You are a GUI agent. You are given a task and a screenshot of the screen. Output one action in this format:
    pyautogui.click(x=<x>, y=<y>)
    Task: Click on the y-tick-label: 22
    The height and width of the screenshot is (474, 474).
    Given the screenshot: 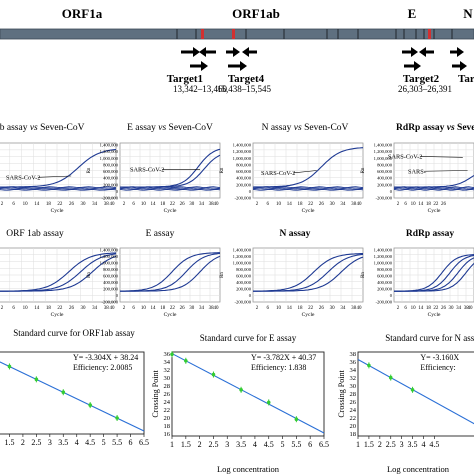 What is the action you would take?
    pyautogui.click(x=353, y=418)
    